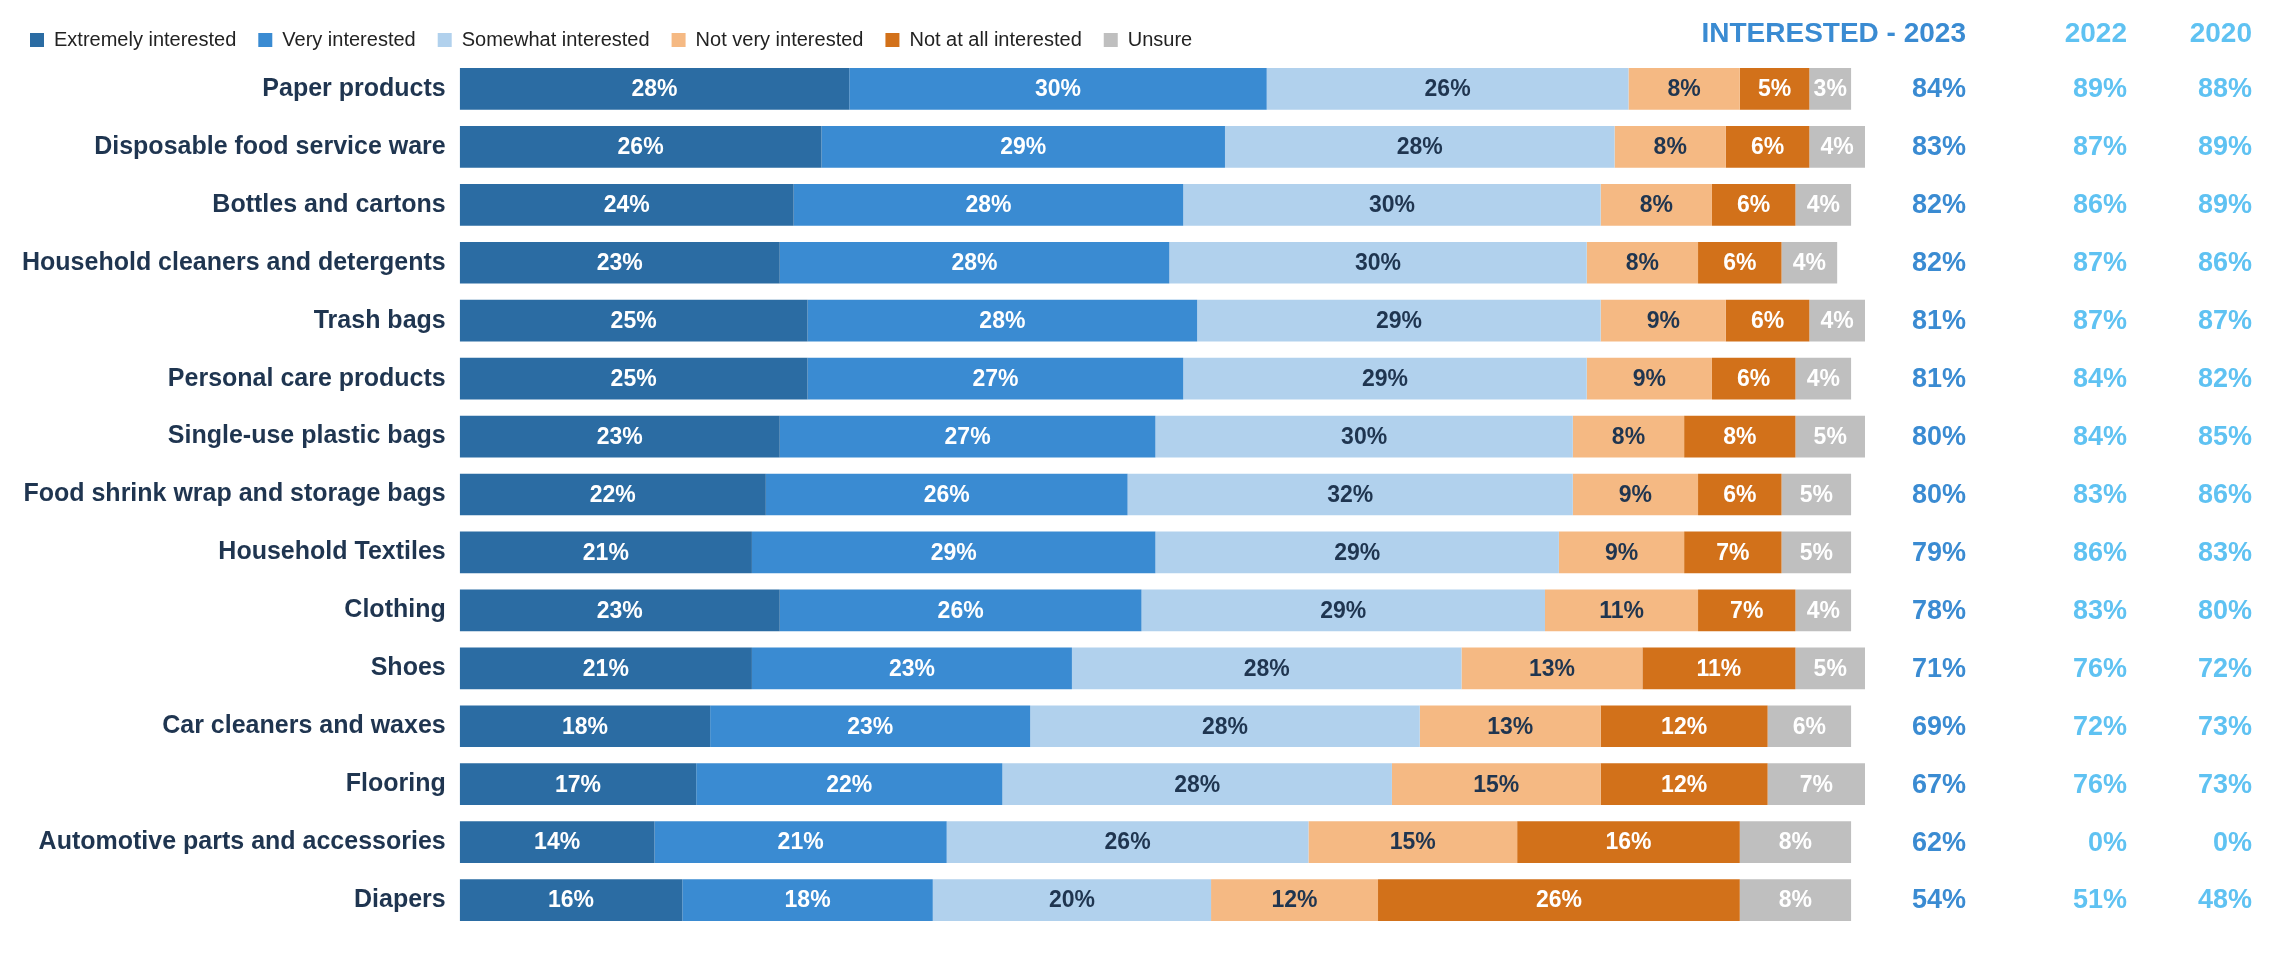 The height and width of the screenshot is (966, 2292). Describe the element at coordinates (234, 492) in the screenshot. I see `y-tick-label: Food shrink wrap and storage bags` at that location.